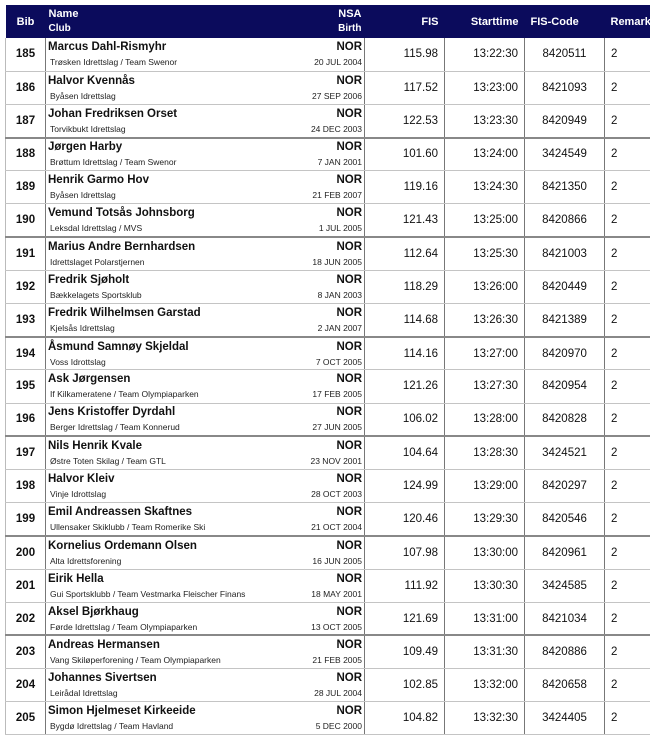  I want to click on birth-date: 1 JUL 2005, so click(340, 228).